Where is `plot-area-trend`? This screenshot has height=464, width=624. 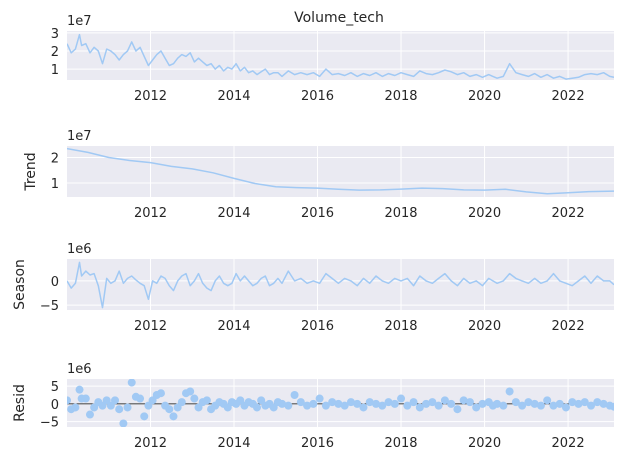
plot-area-trend is located at coordinates (340, 171).